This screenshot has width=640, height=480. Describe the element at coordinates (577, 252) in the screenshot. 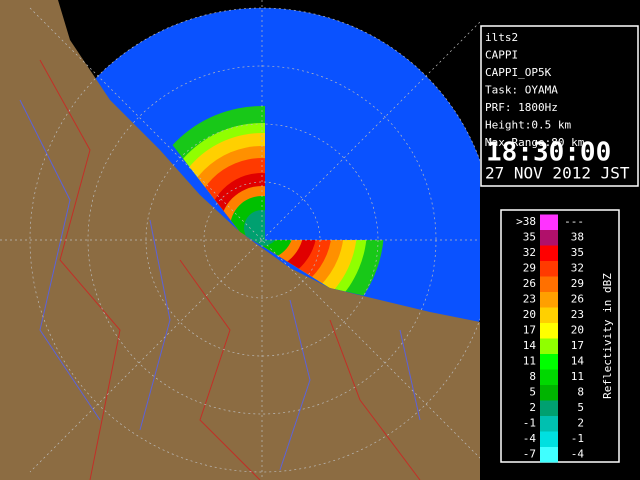

I see `legend-high: 35` at that location.